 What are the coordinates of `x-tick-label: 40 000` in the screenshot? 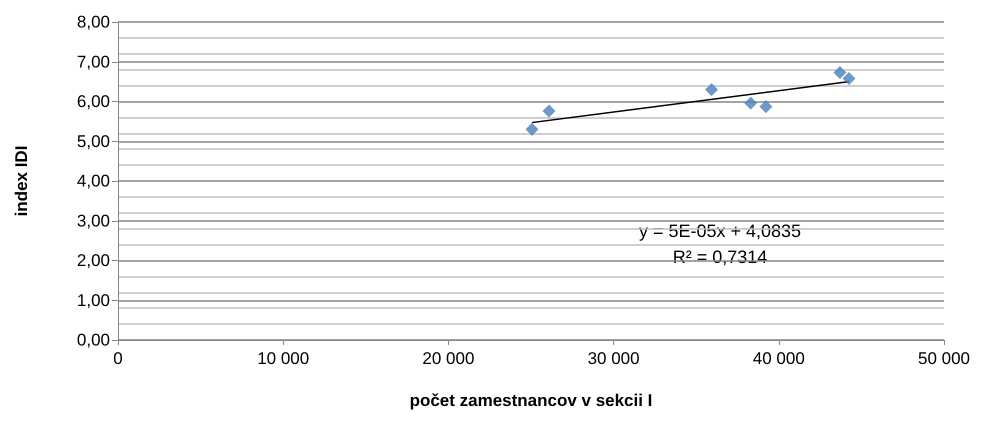 It's located at (778, 358).